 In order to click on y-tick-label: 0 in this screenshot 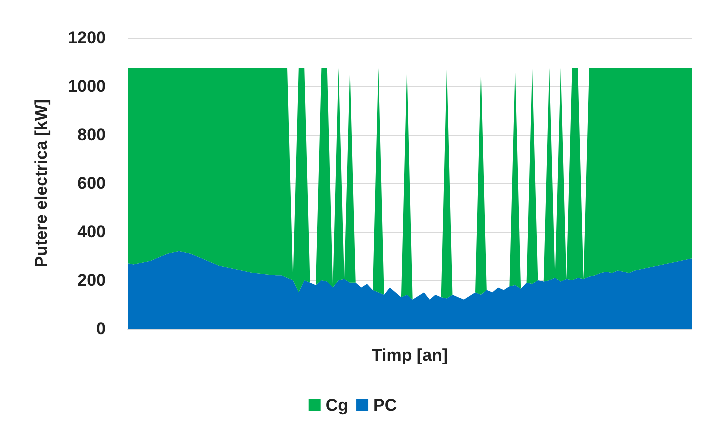, I will do `click(101, 329)`.